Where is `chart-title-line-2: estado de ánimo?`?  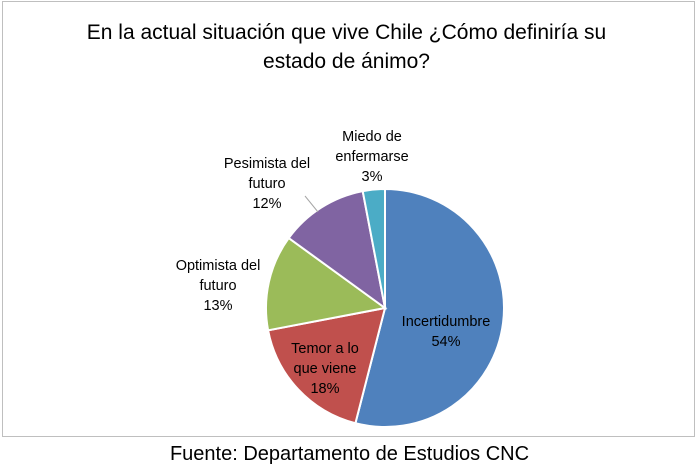
chart-title-line-2: estado de ánimo? is located at coordinates (346, 61).